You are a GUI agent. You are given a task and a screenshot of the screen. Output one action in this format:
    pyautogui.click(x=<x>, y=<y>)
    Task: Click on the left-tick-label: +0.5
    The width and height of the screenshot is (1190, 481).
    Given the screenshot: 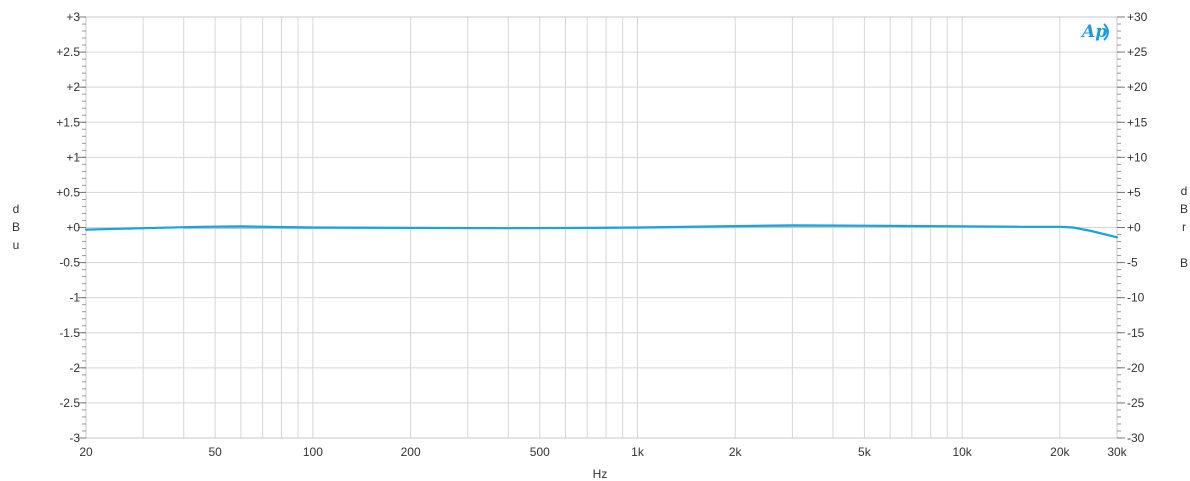 What is the action you would take?
    pyautogui.click(x=68, y=192)
    